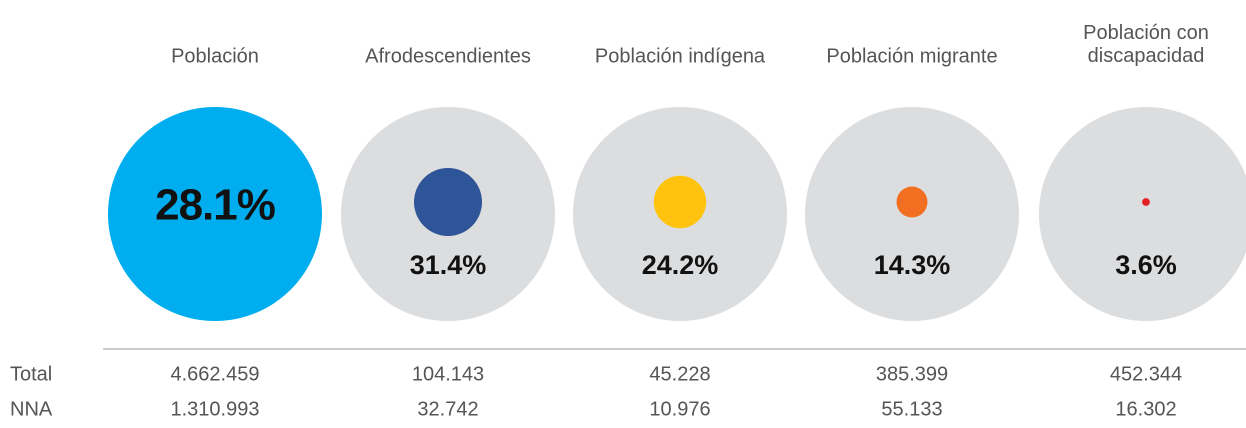 This screenshot has width=1246, height=428. What do you see at coordinates (680, 56) in the screenshot?
I see `category-label: Población indígena` at bounding box center [680, 56].